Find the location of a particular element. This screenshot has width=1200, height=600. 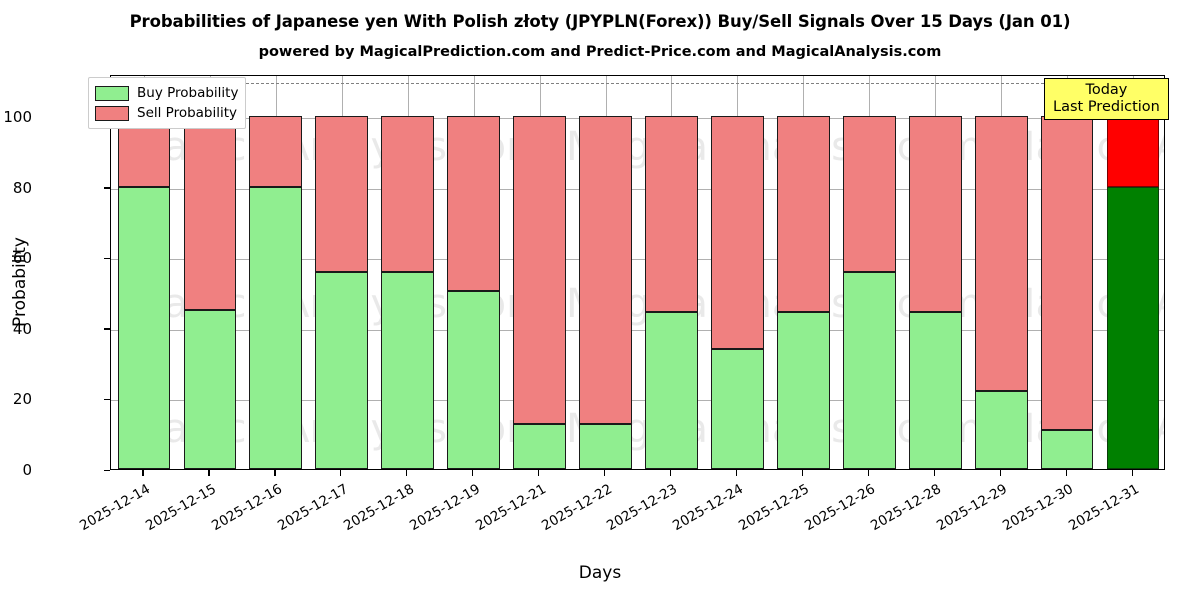

y-tick-label: 20 is located at coordinates (22, 399).